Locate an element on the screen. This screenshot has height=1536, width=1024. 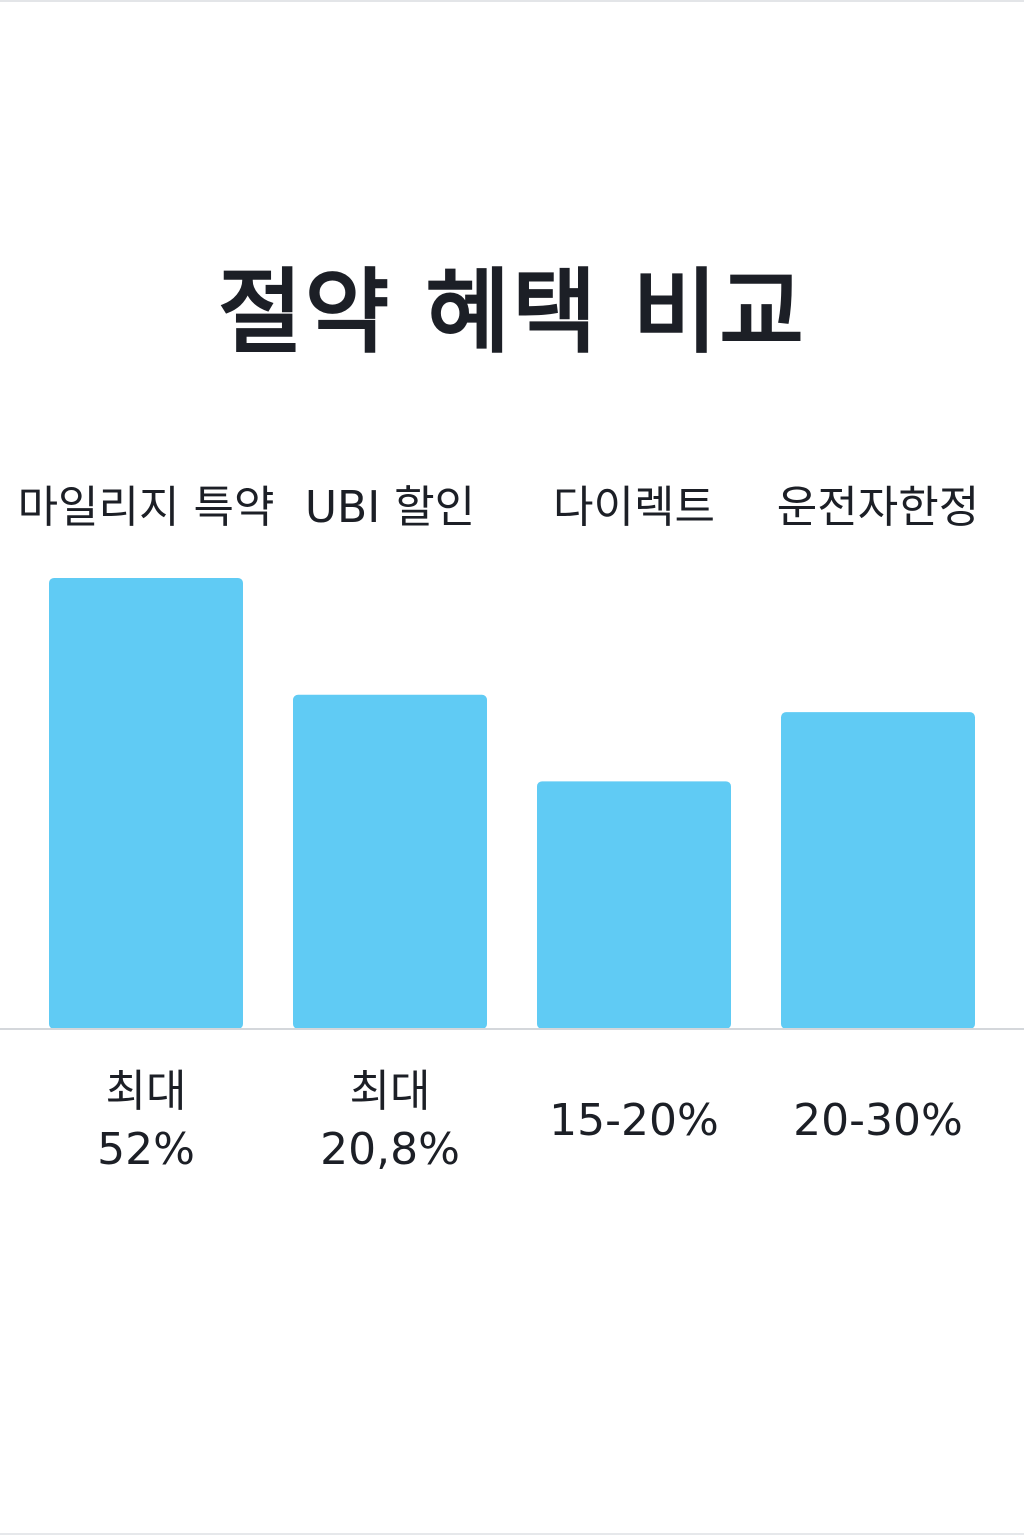
bottom-divider is located at coordinates (512, 1534).